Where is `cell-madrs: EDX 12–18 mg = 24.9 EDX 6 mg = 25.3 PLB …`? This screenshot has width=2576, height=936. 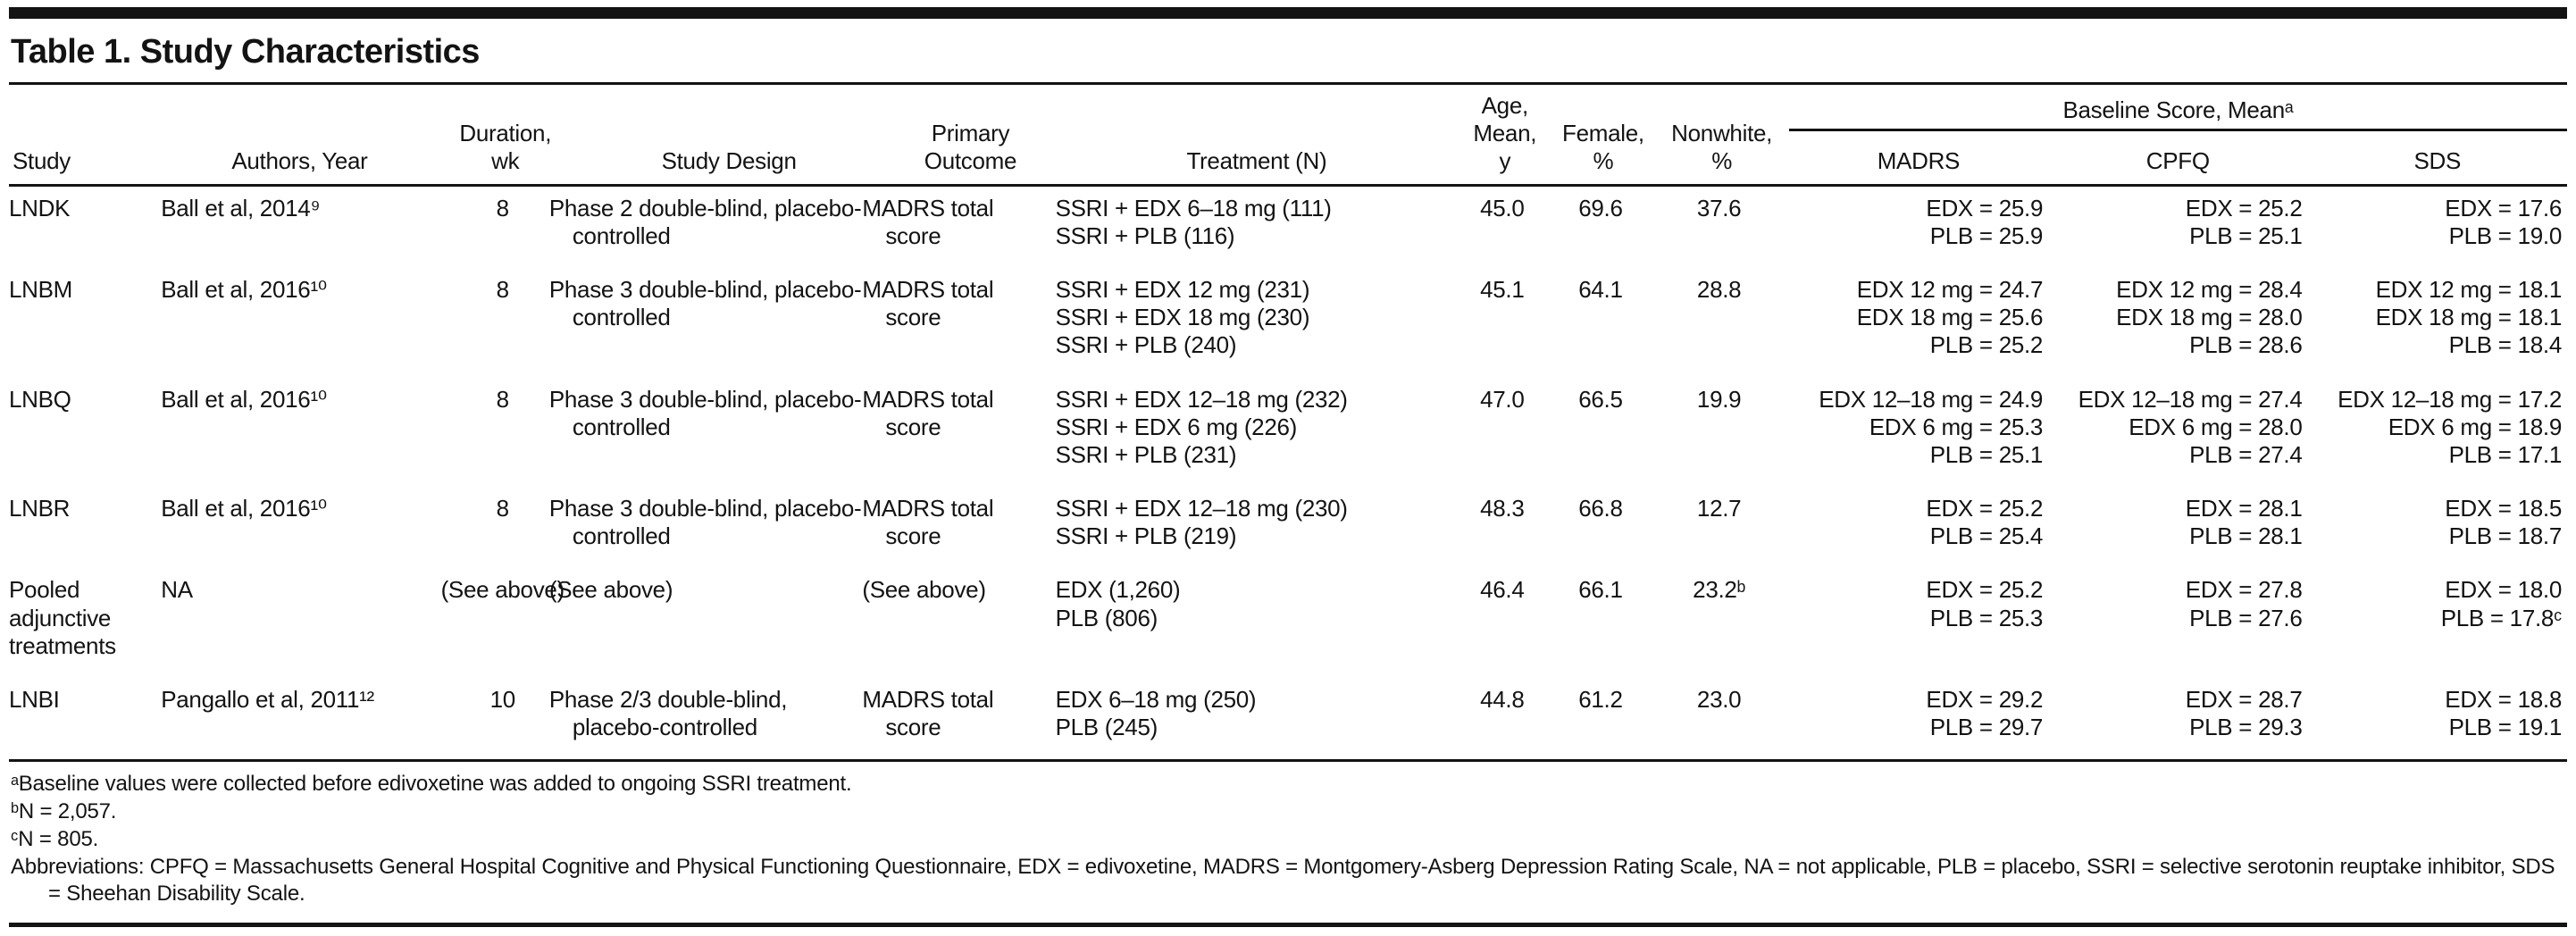 cell-madrs: EDX 12–18 mg = 24.9 EDX 6 mg = 25.3 PLB … is located at coordinates (1932, 427).